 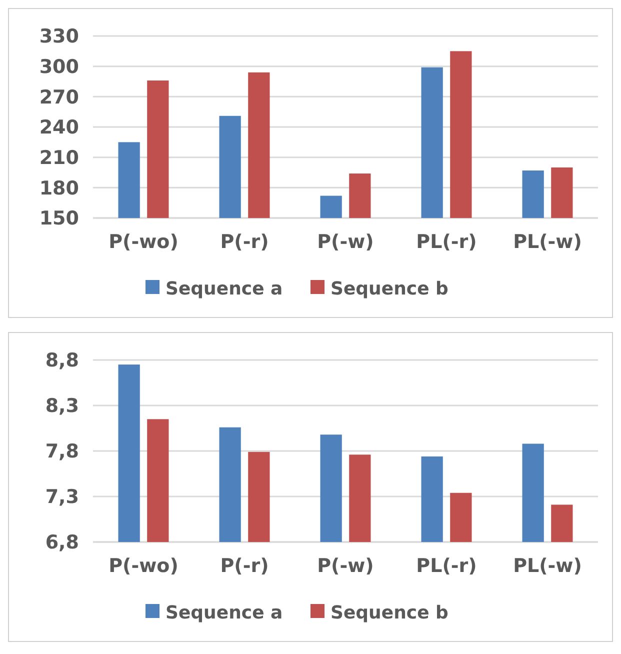 What do you see at coordinates (59, 188) in the screenshot?
I see `y-tick-label: 180` at bounding box center [59, 188].